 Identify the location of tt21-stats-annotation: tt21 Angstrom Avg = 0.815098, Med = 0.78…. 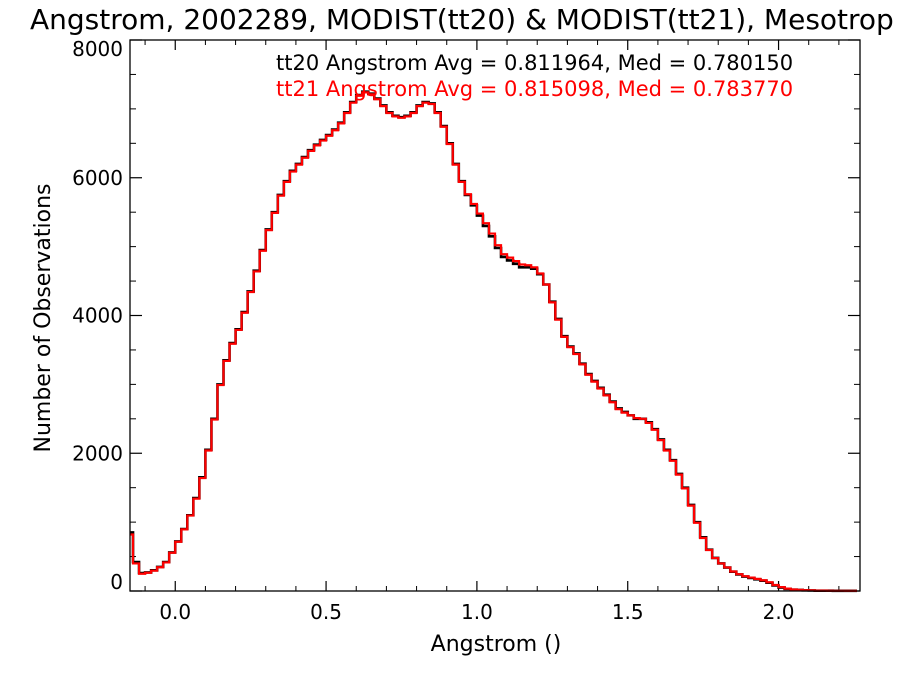
(534, 89).